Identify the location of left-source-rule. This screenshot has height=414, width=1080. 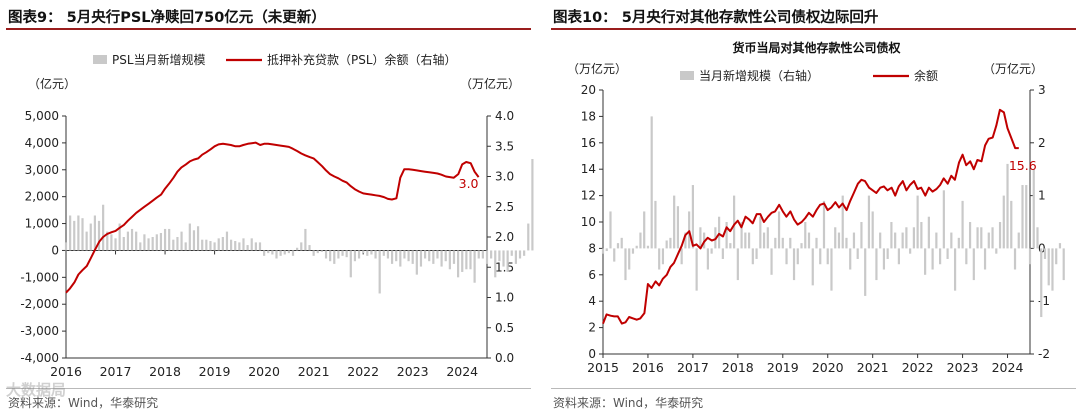
(268, 388).